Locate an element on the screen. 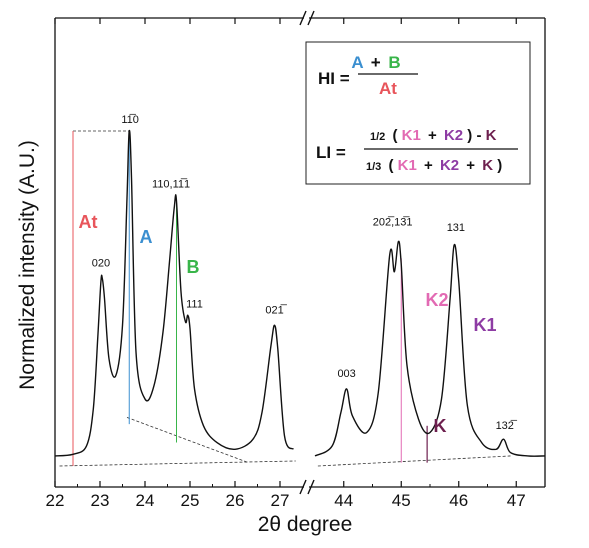 The image size is (589, 548). li-num-plus: + is located at coordinates (432, 135).